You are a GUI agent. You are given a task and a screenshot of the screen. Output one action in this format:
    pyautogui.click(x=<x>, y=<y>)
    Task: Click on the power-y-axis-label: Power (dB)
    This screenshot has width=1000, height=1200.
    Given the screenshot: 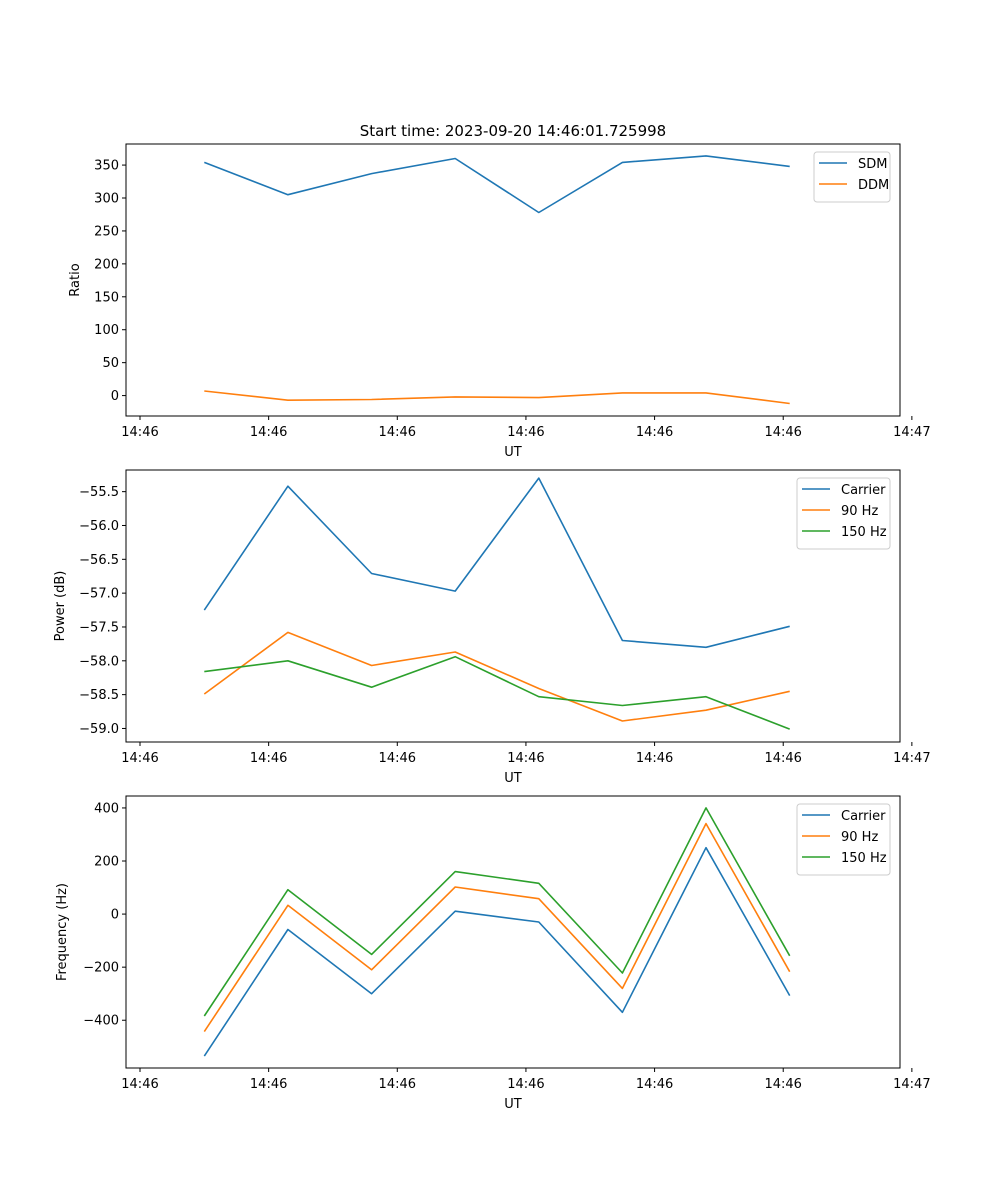 What is the action you would take?
    pyautogui.click(x=60, y=606)
    